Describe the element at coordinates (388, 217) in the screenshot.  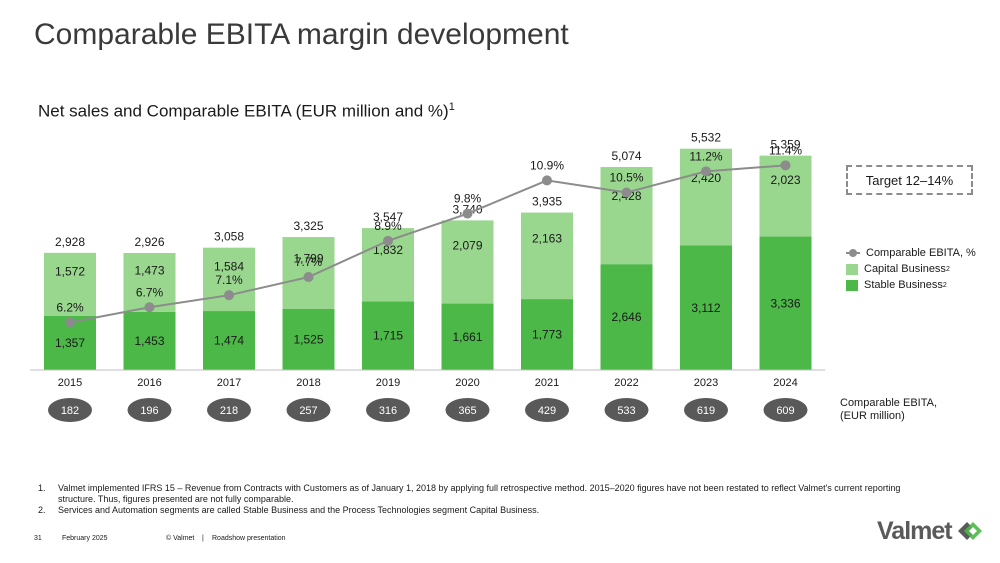
I see `total-value-label: 3,547` at that location.